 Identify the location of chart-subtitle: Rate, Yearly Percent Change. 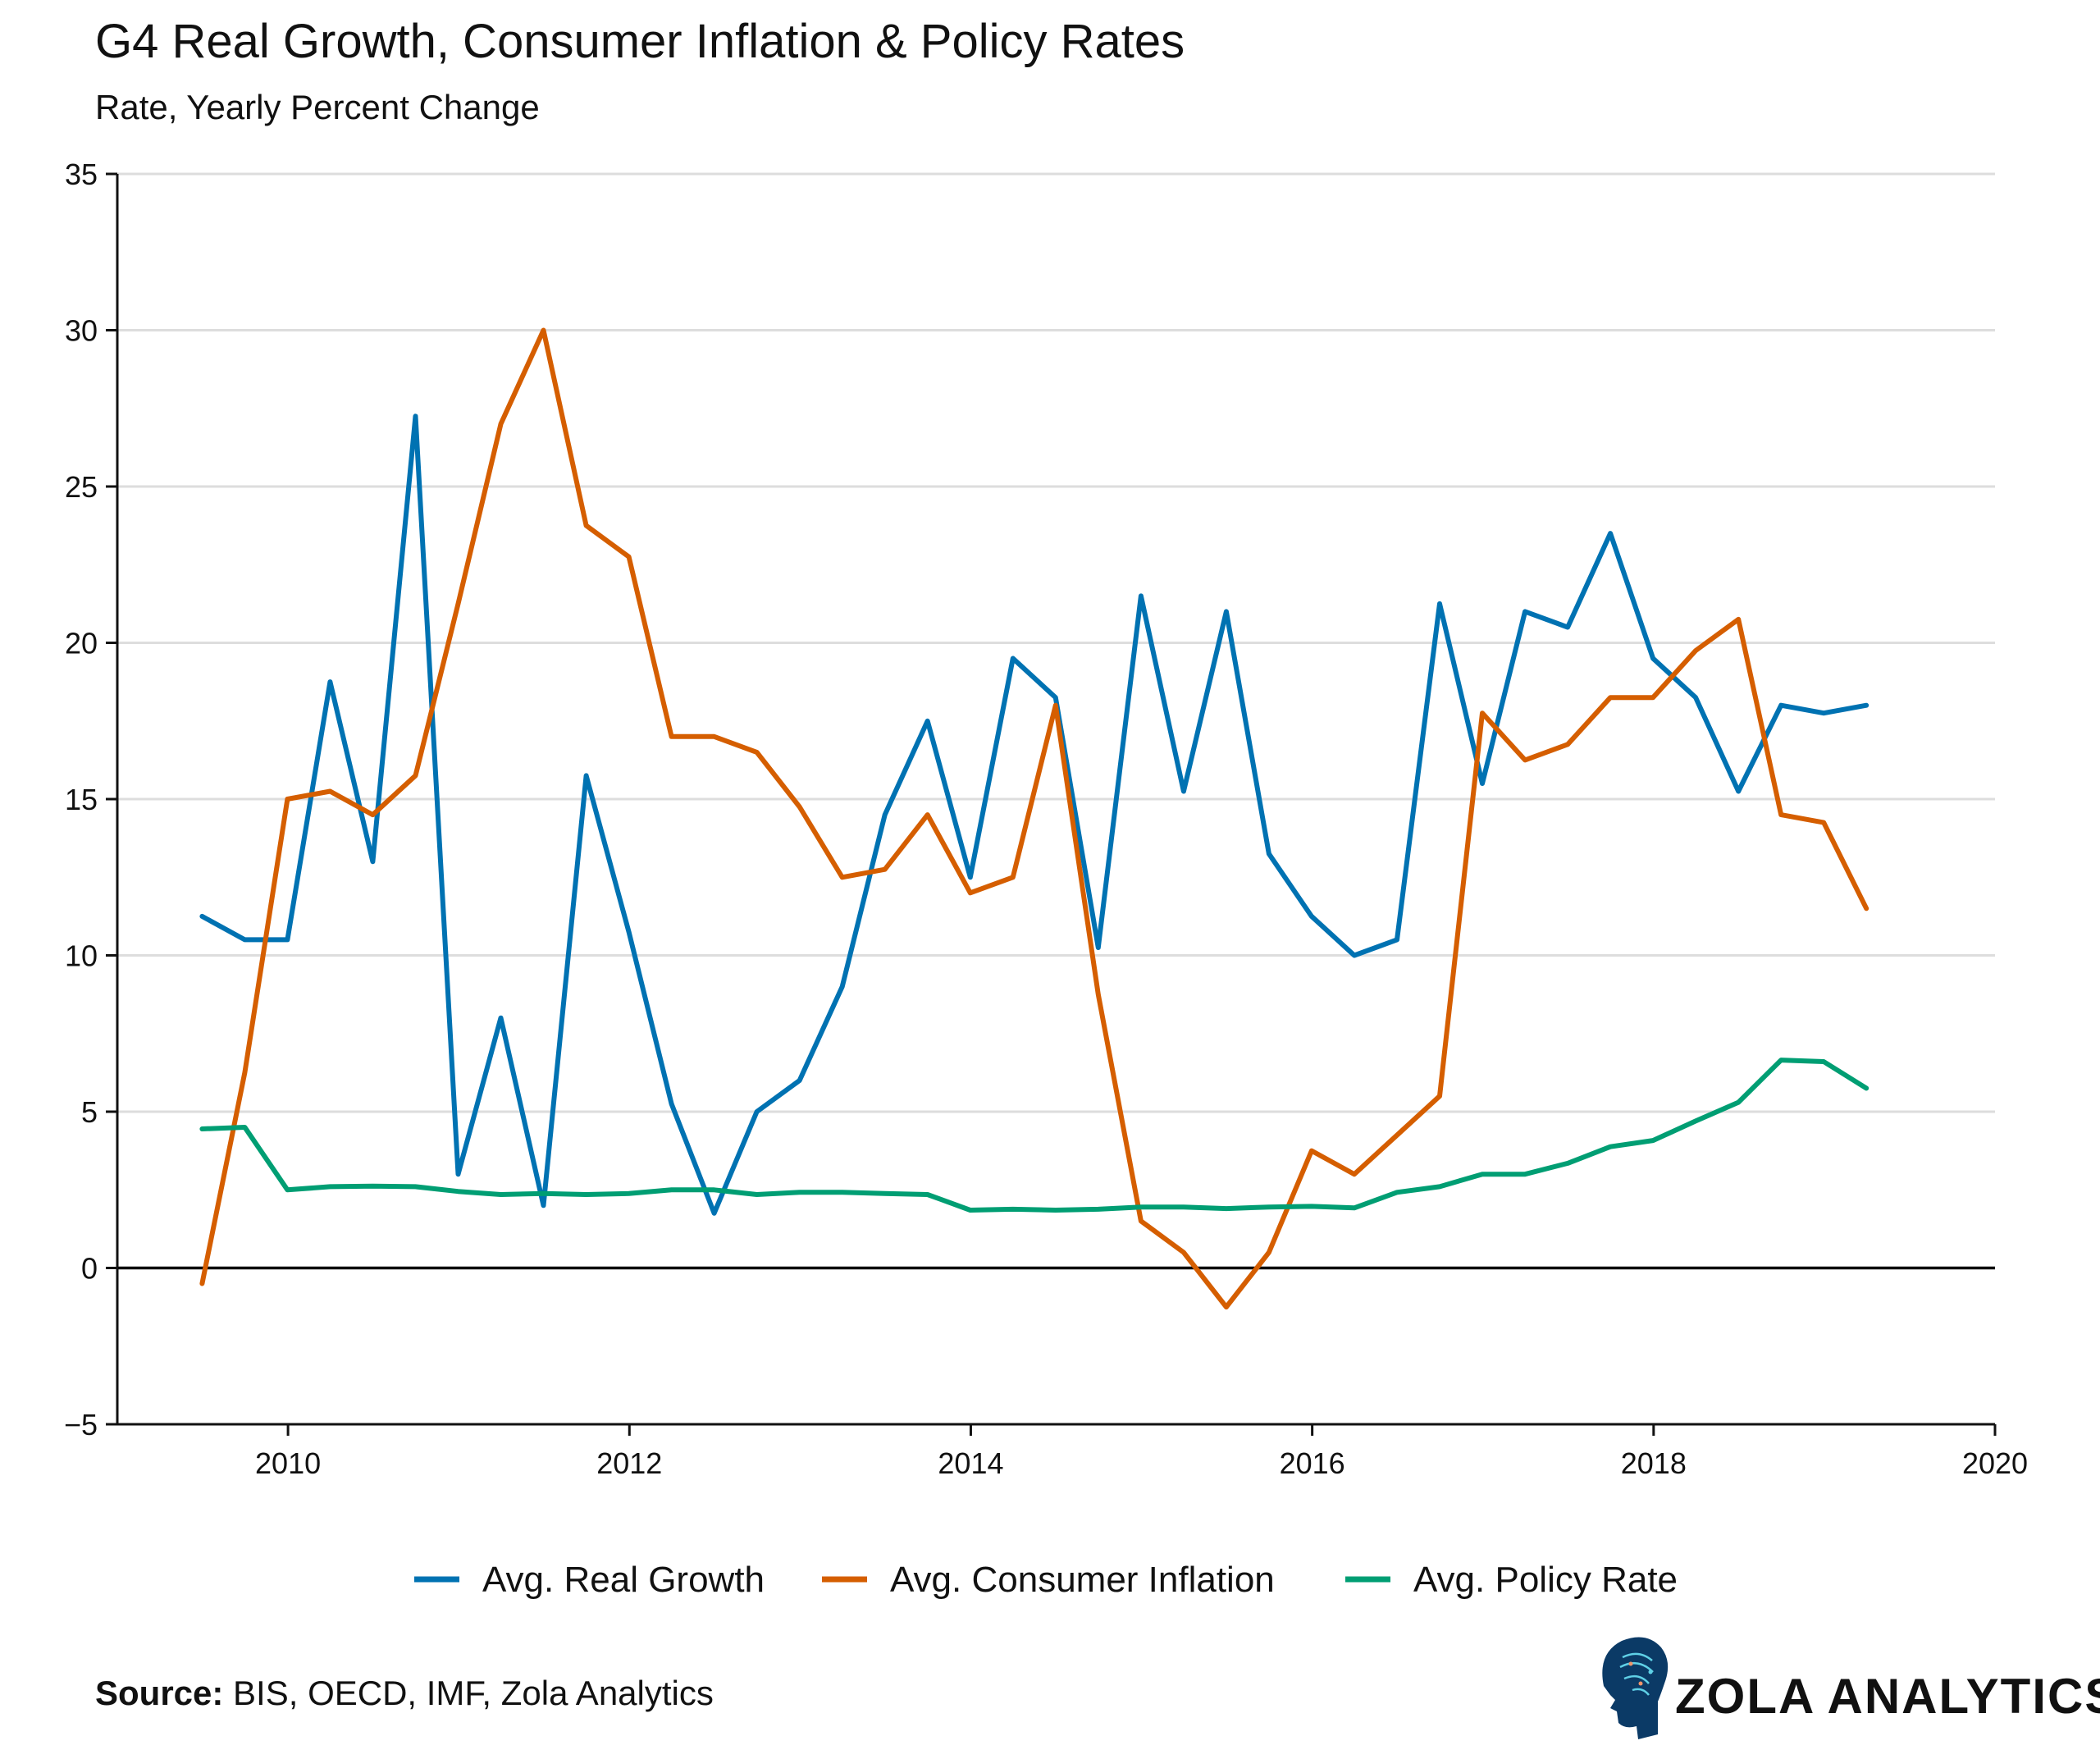
(318, 107).